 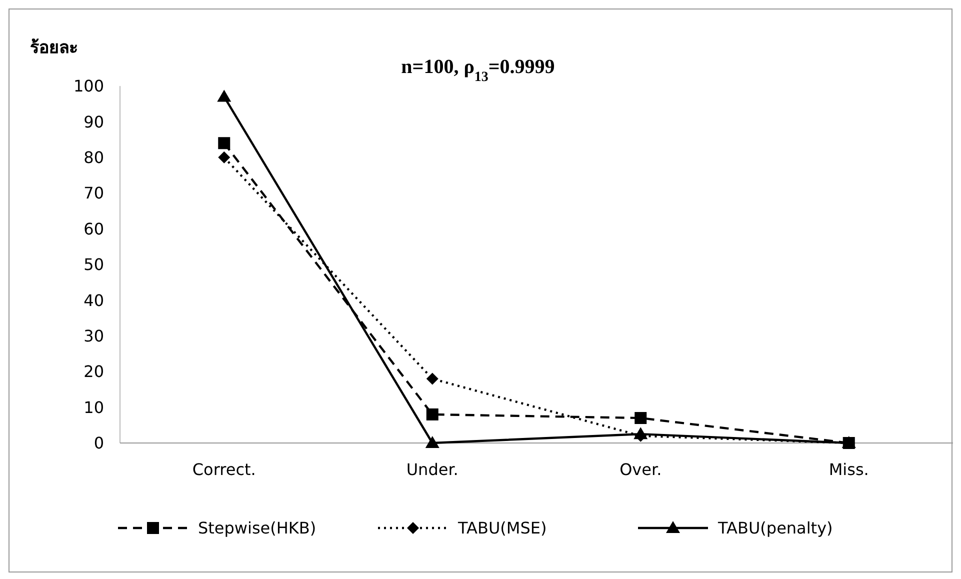 I want to click on y-tick-label: 50, so click(x=94, y=264).